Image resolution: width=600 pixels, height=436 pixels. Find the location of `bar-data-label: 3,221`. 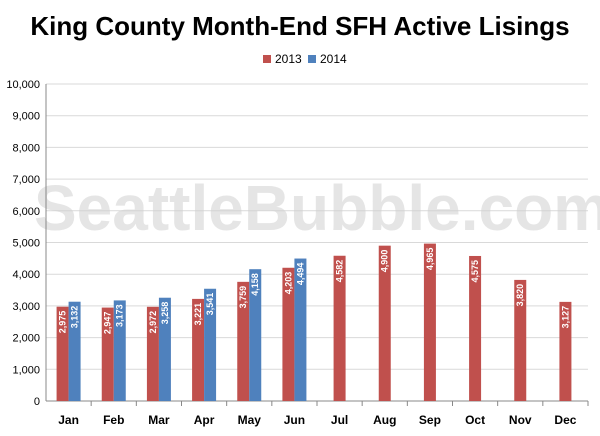

bar-data-label: 3,221 is located at coordinates (198, 314).